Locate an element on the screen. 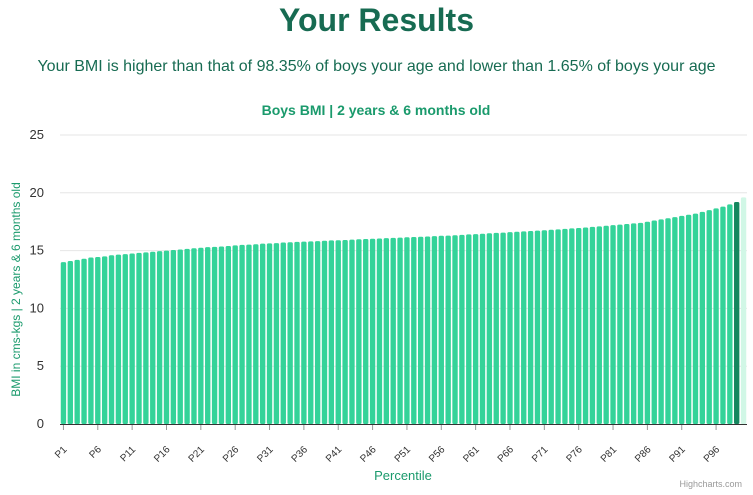  bar-p52 is located at coordinates (414, 330).